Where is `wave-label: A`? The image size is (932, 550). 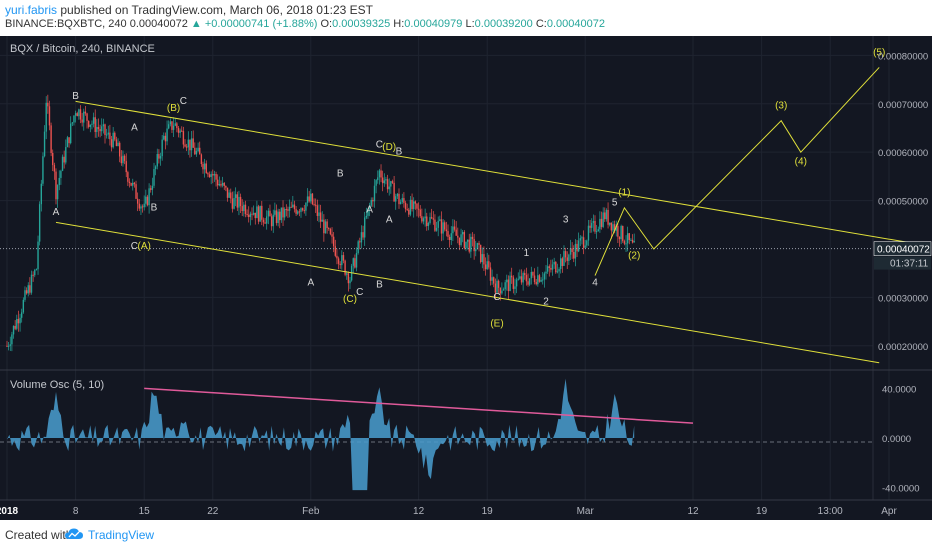
wave-label: A is located at coordinates (389, 219).